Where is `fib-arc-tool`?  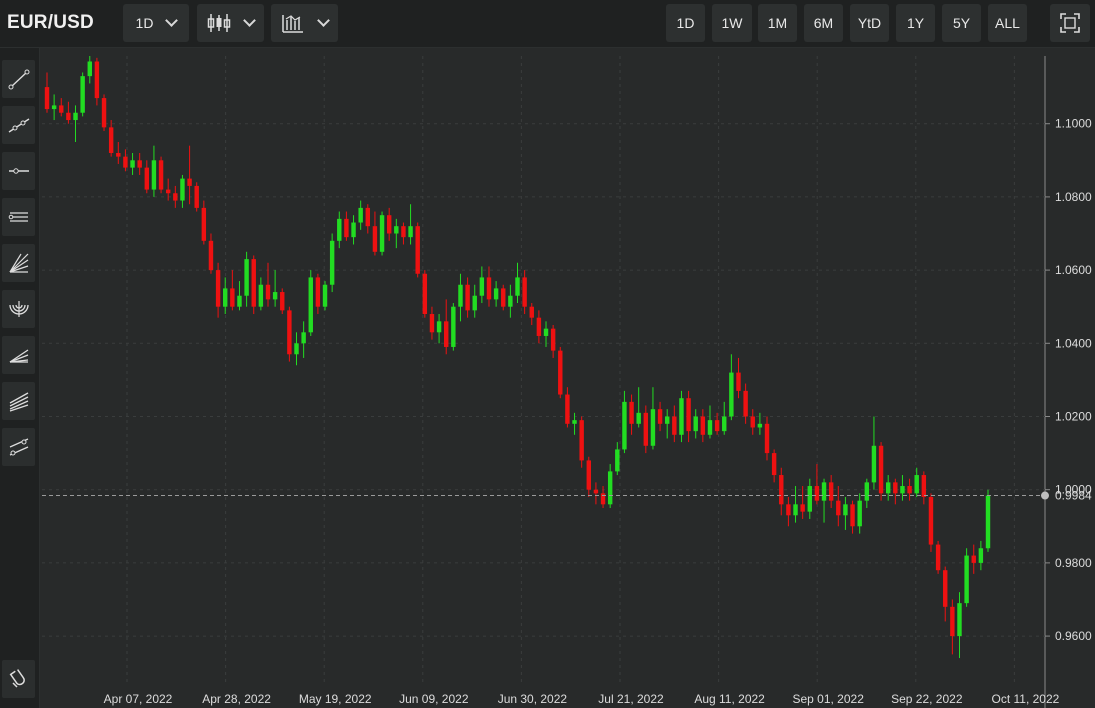 fib-arc-tool is located at coordinates (18, 309).